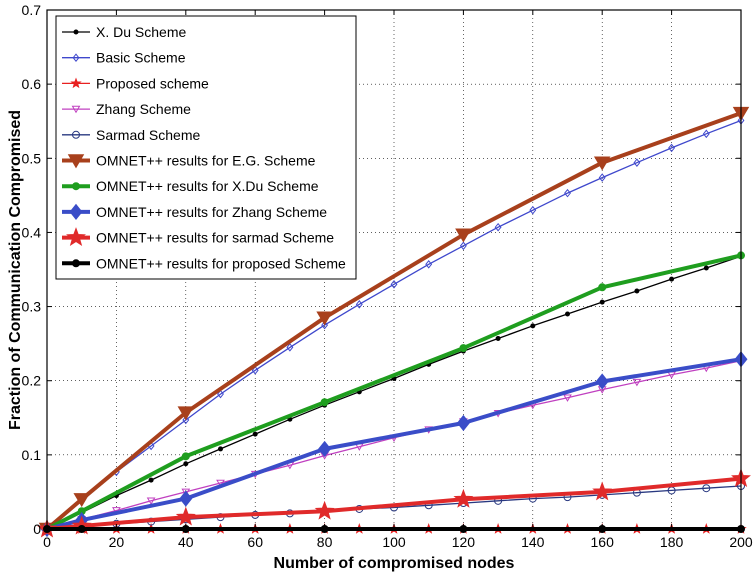 This screenshot has height=582, width=753. I want to click on legend-label: OMNET++ results for X.Du Scheme, so click(207, 186).